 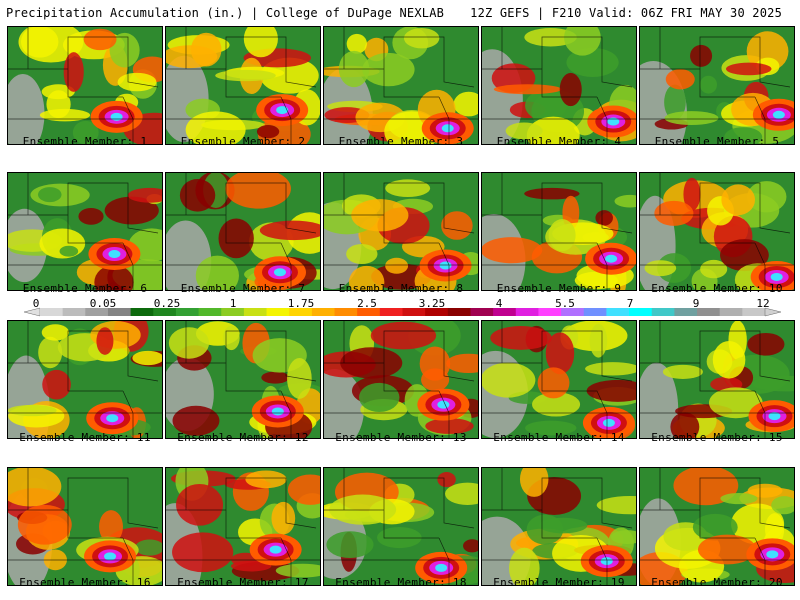 I want to click on colorbar-tick-label: 1.75, so click(x=301, y=303).